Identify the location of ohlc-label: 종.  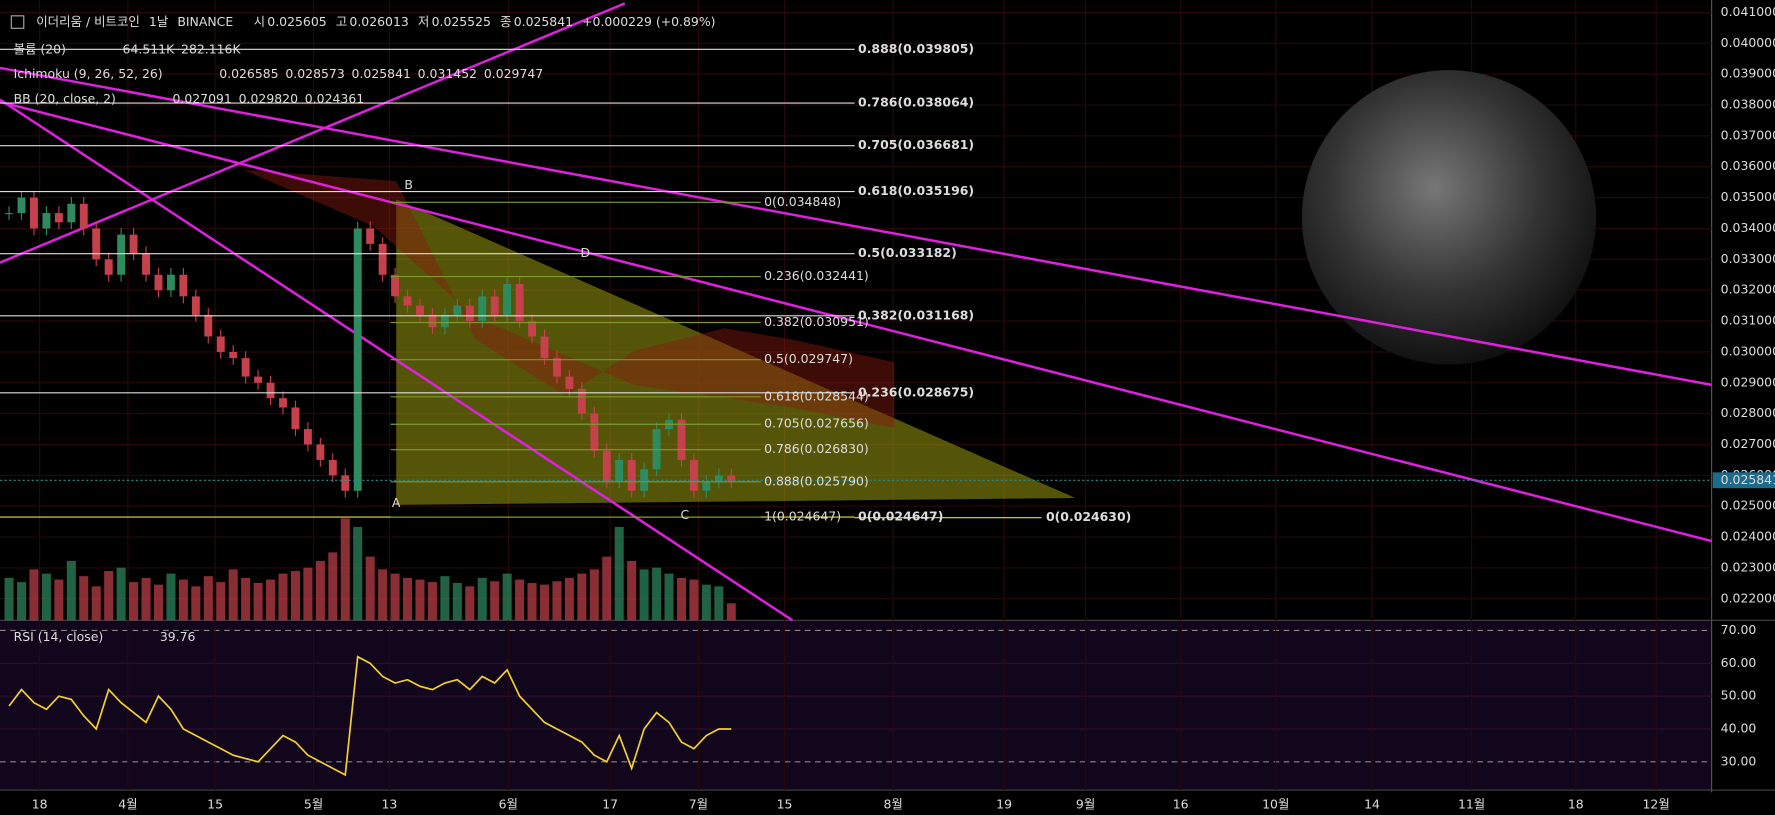
(505, 21).